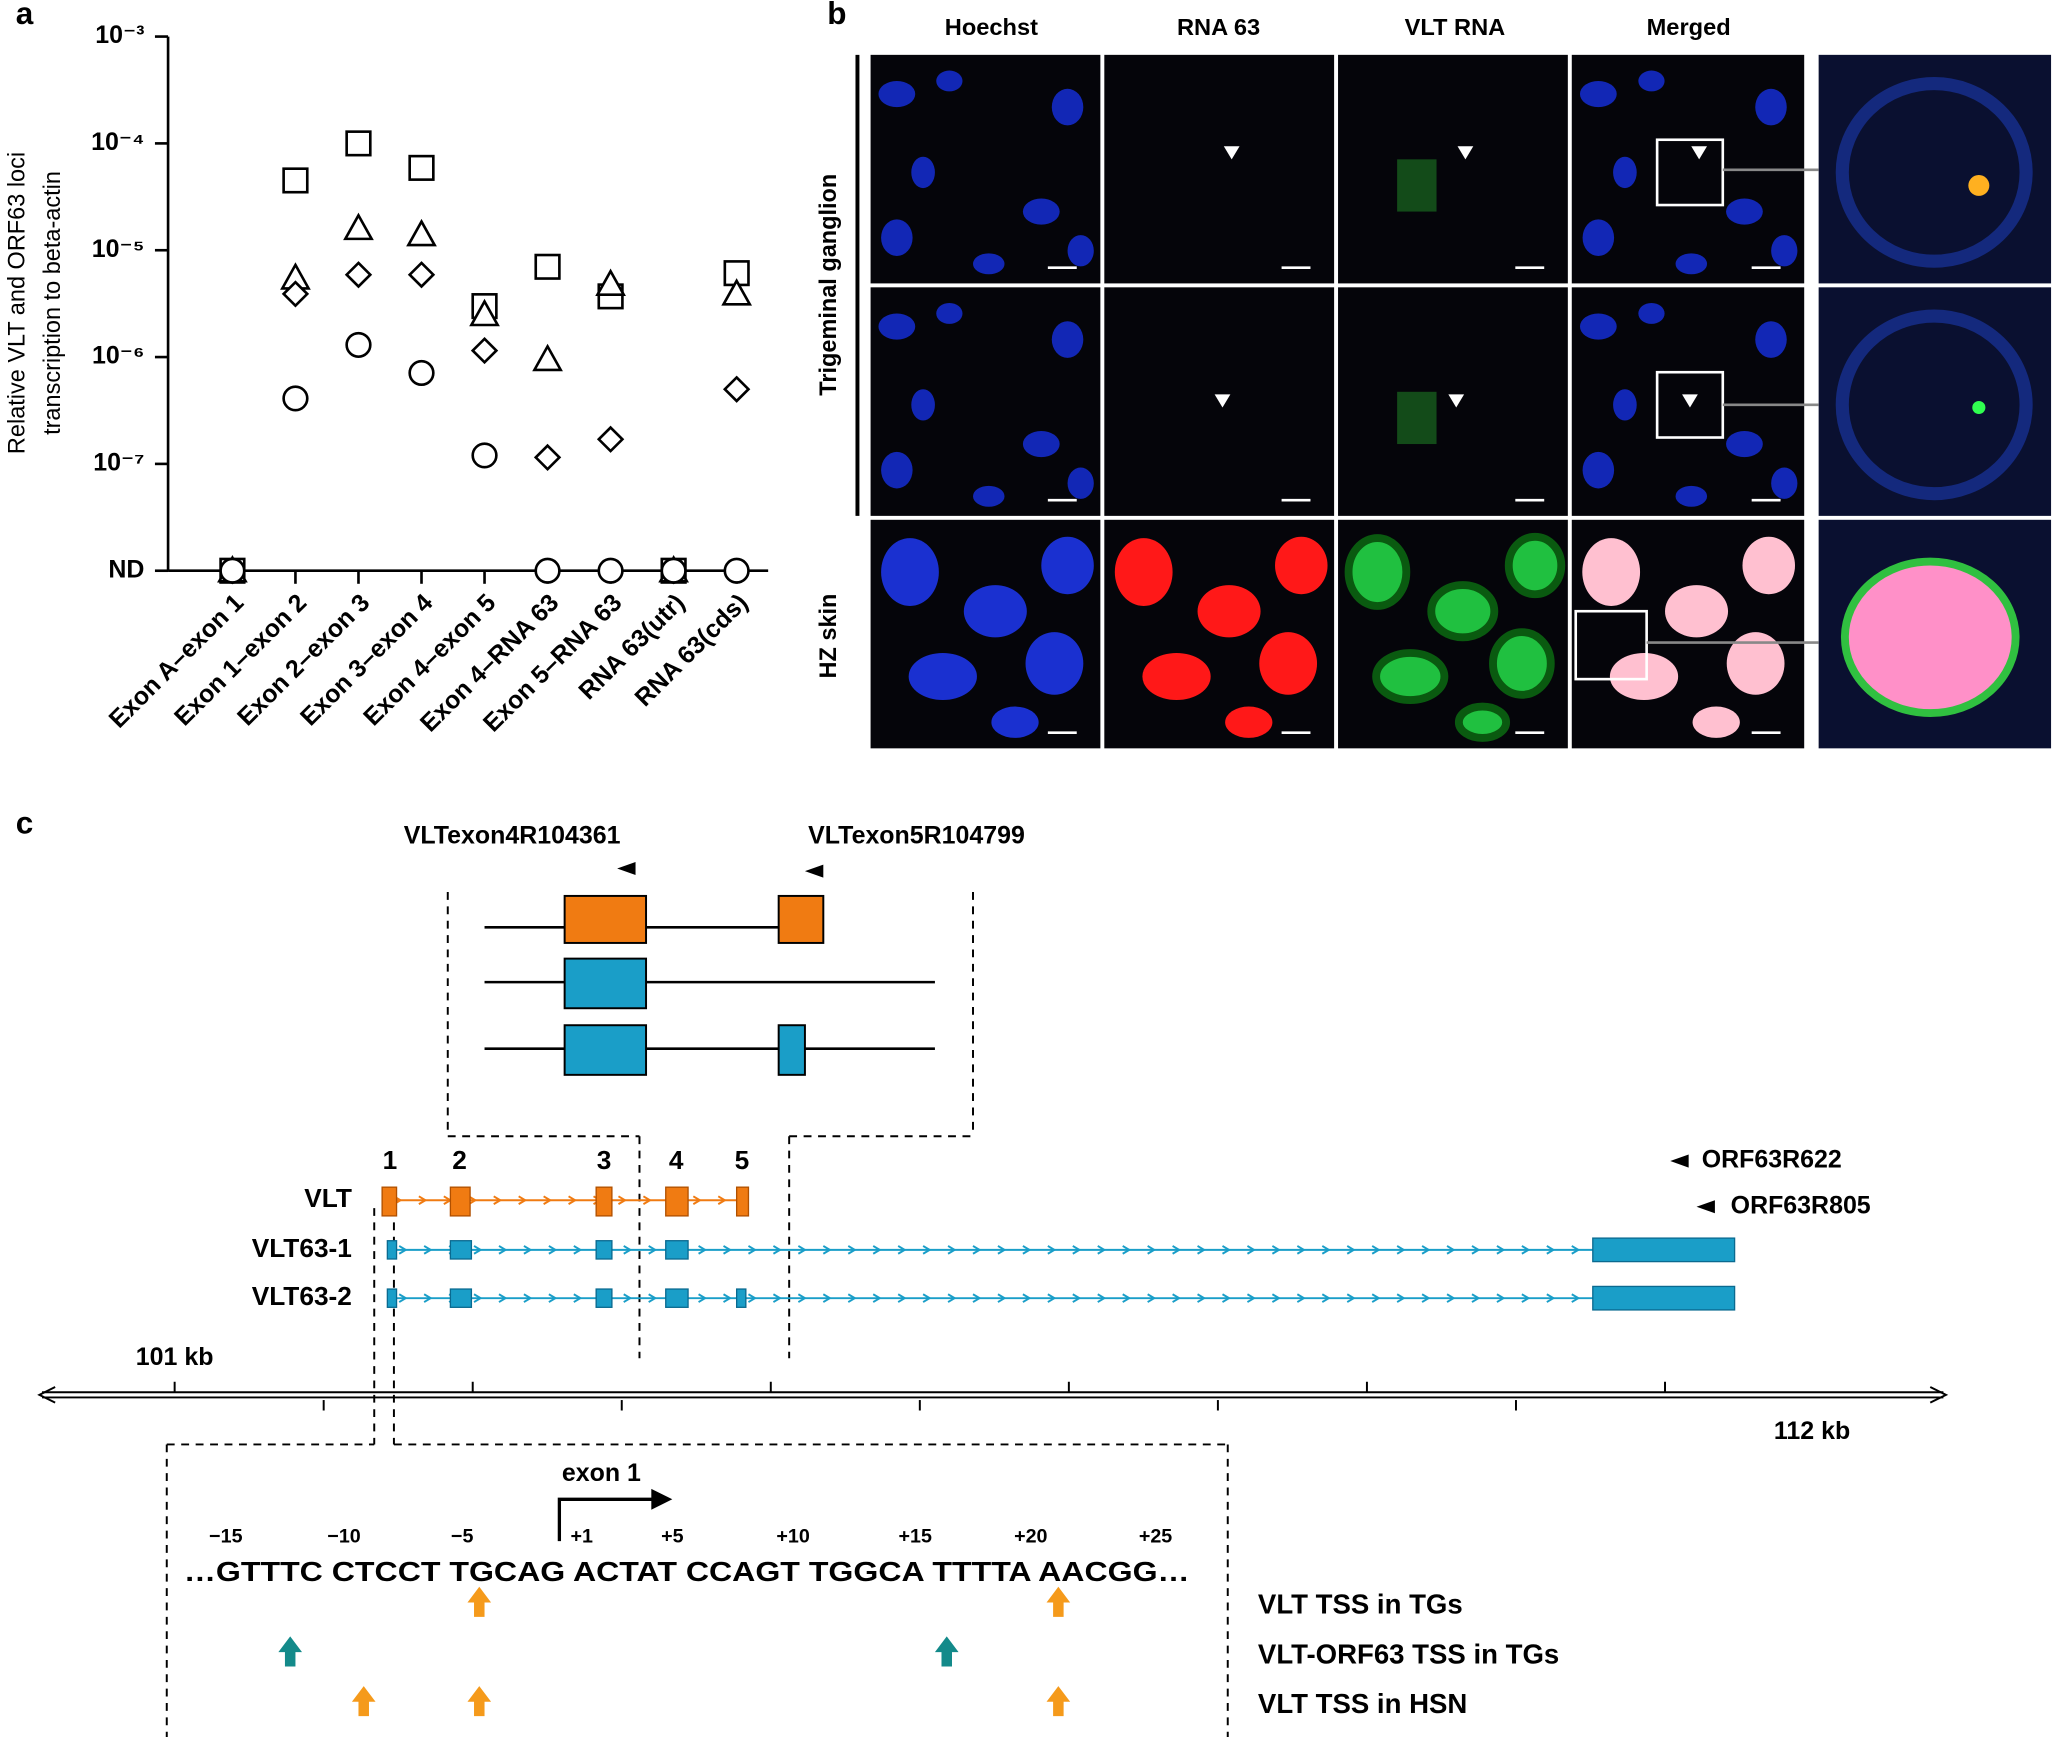  What do you see at coordinates (25, 15) in the screenshot?
I see `panel-label: a` at bounding box center [25, 15].